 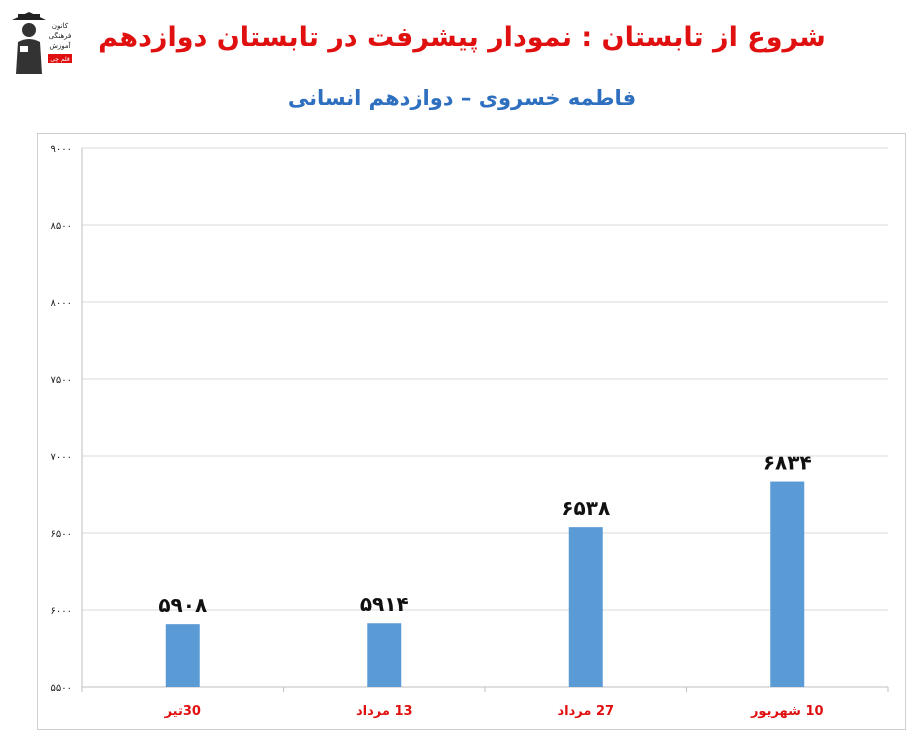 I want to click on y-tick-label: ۸۰۰۰, so click(x=61, y=303).